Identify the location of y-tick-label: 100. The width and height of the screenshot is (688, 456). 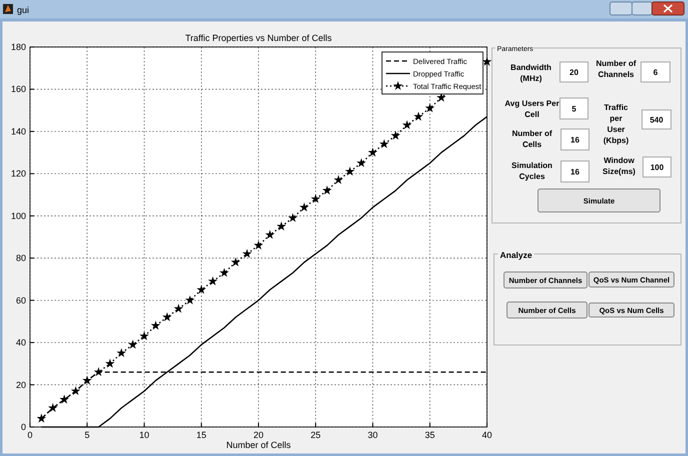
(18, 215).